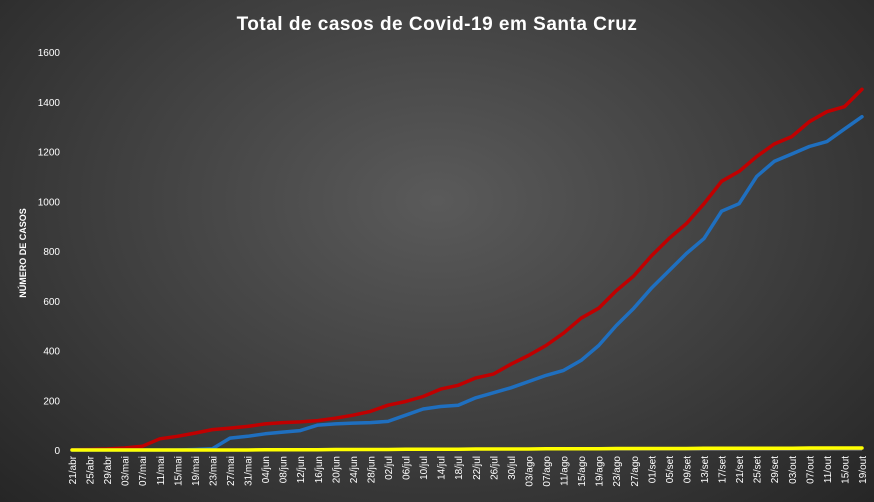  I want to click on x-tick-label: 19/mai, so click(196, 471).